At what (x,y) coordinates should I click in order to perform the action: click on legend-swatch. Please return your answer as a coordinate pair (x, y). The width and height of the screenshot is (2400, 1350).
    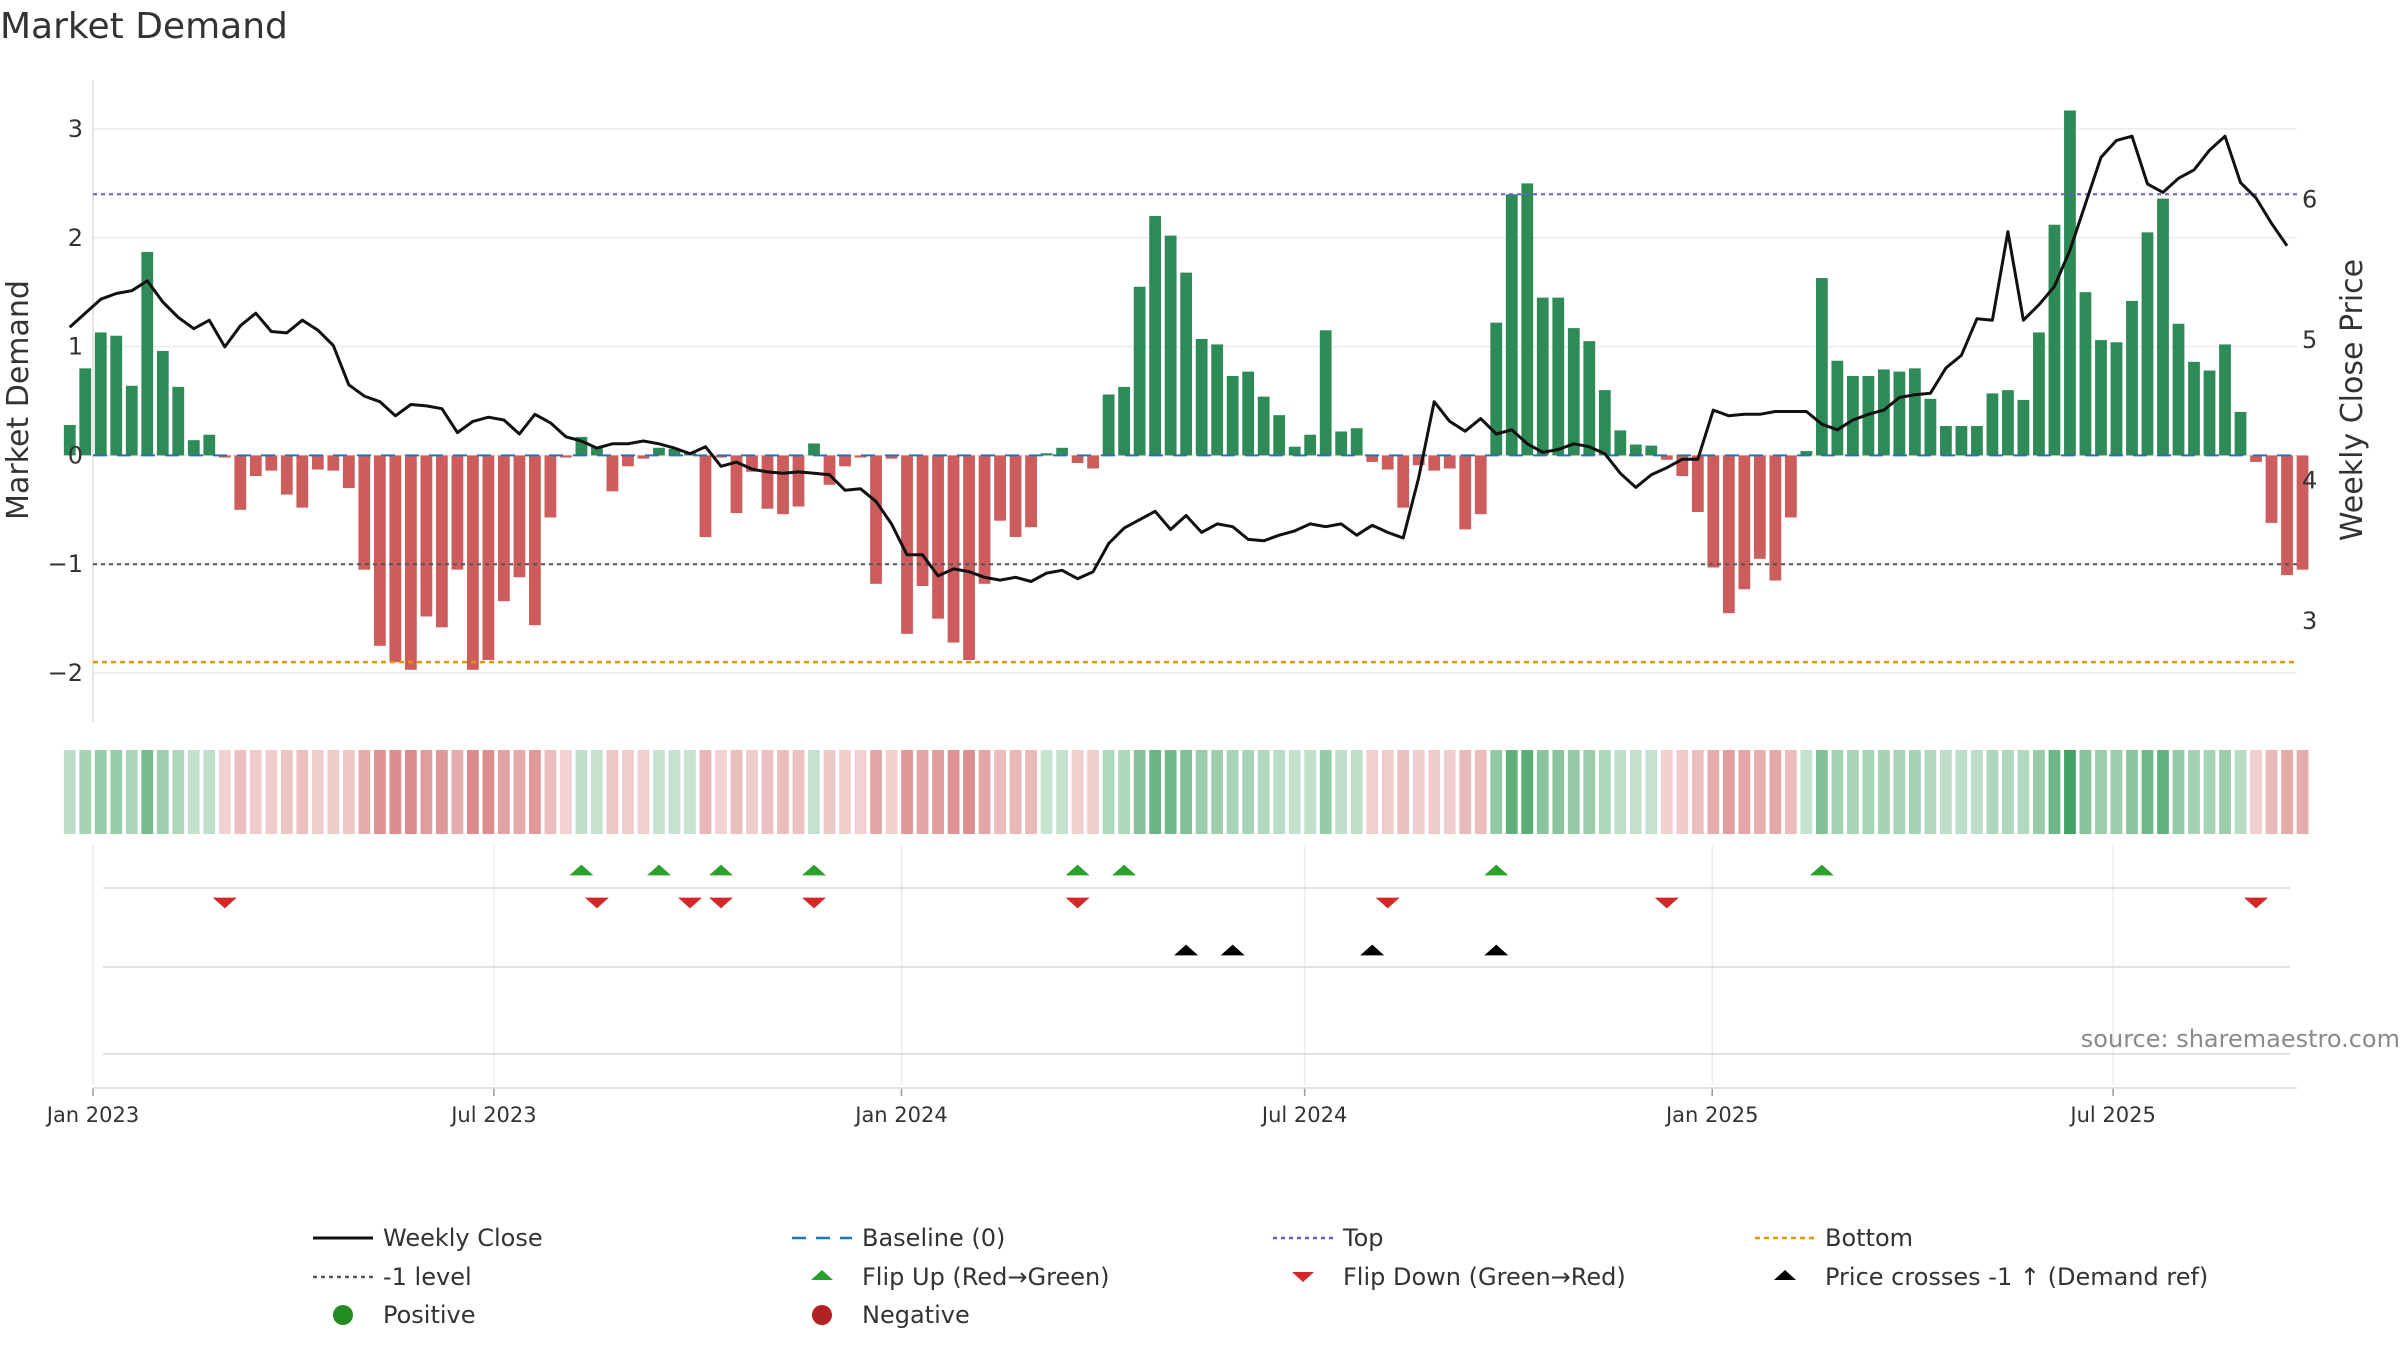
    Looking at the image, I should click on (822, 1275).